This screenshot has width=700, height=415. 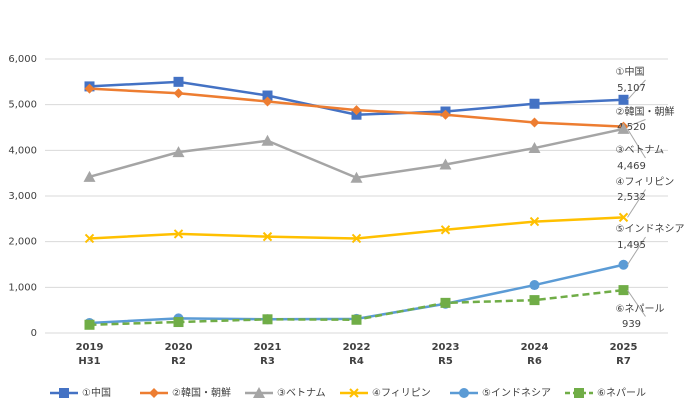 I want to click on y-tick-label: 2,000, so click(x=22, y=242).